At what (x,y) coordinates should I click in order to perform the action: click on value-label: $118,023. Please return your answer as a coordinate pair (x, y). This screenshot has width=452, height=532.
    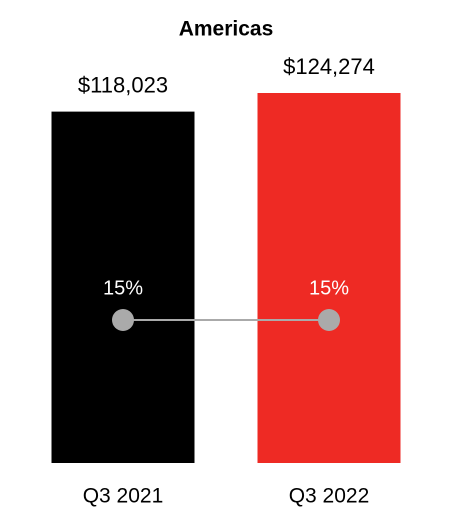
    Looking at the image, I should click on (123, 84).